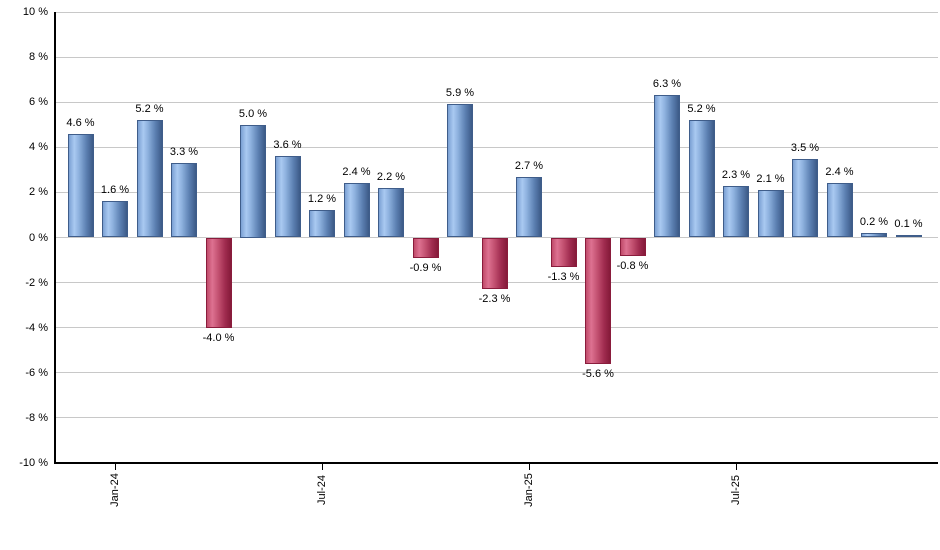 This screenshot has width=940, height=550. What do you see at coordinates (115, 190) in the screenshot?
I see `bar-value-label: 1.6 %` at bounding box center [115, 190].